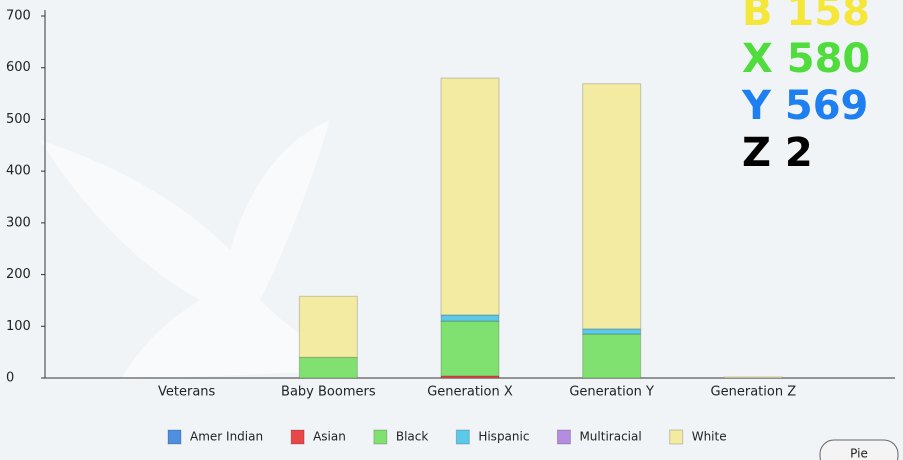 This screenshot has height=460, width=903. Describe the element at coordinates (18, 67) in the screenshot. I see `y-tick-label: 600` at that location.